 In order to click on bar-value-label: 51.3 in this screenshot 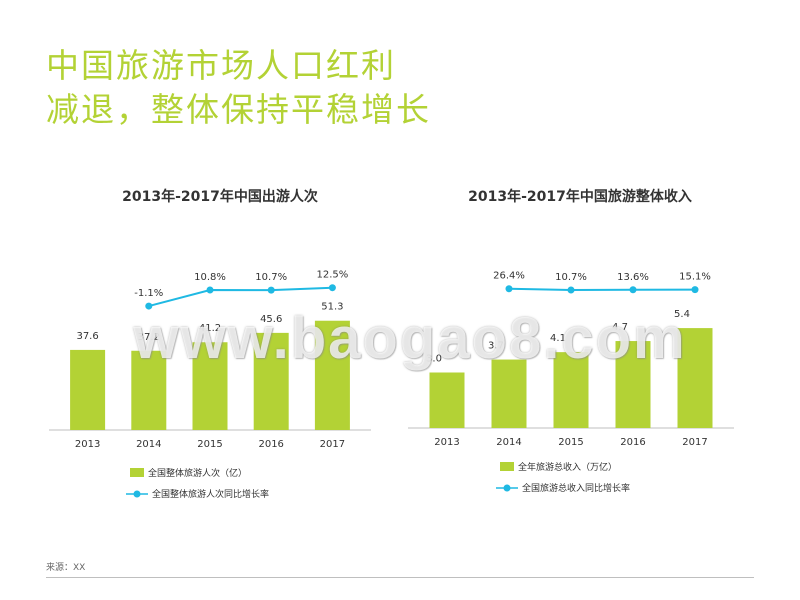, I will do `click(332, 307)`.